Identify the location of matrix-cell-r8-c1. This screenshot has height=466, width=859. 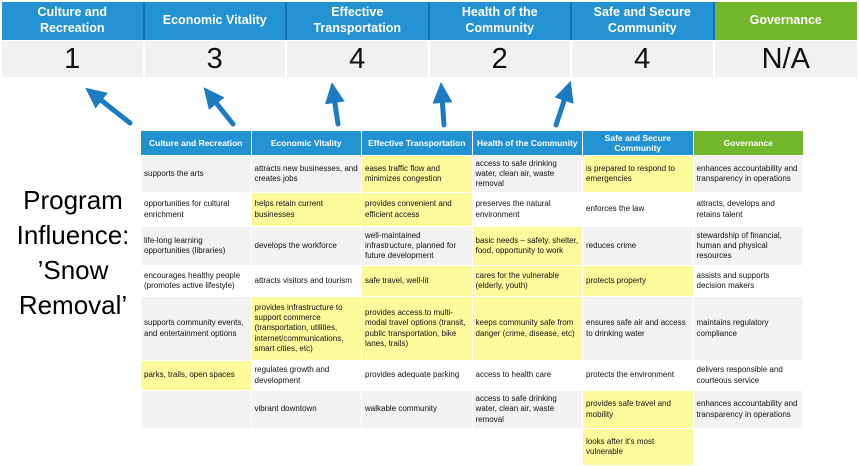
(196, 447).